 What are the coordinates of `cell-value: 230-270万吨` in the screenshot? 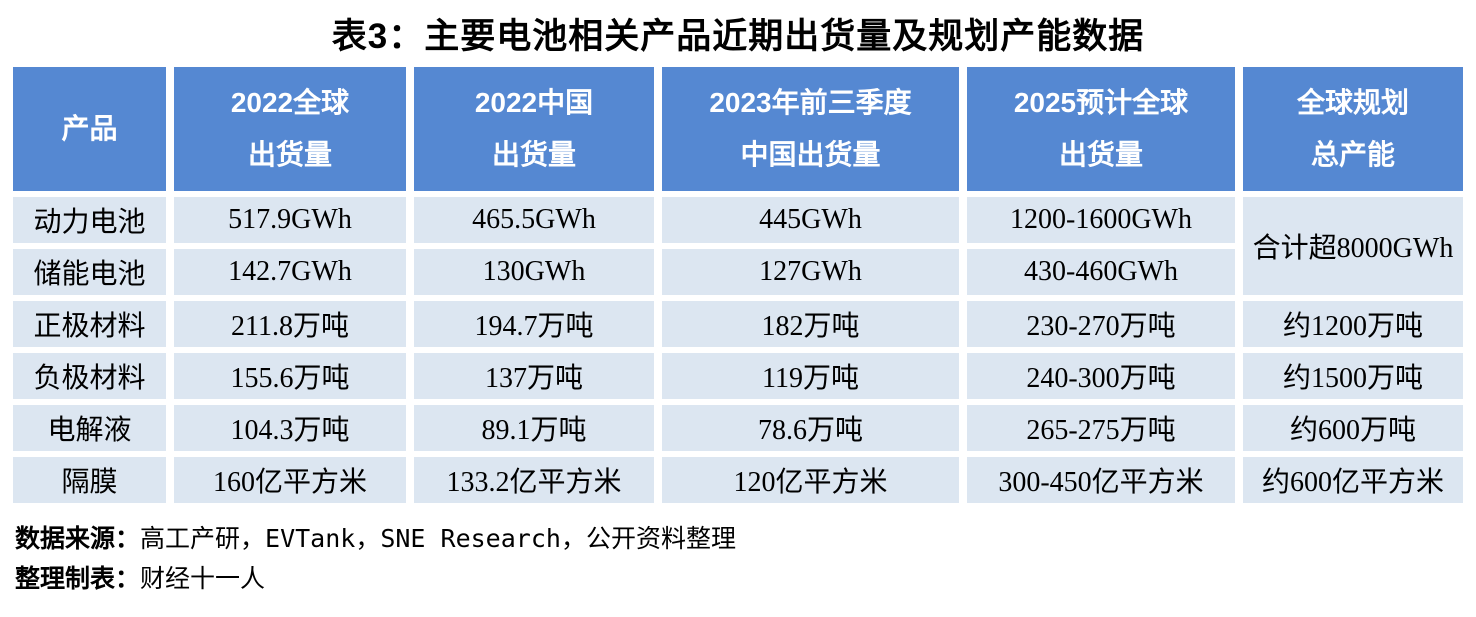 It's located at (1101, 324).